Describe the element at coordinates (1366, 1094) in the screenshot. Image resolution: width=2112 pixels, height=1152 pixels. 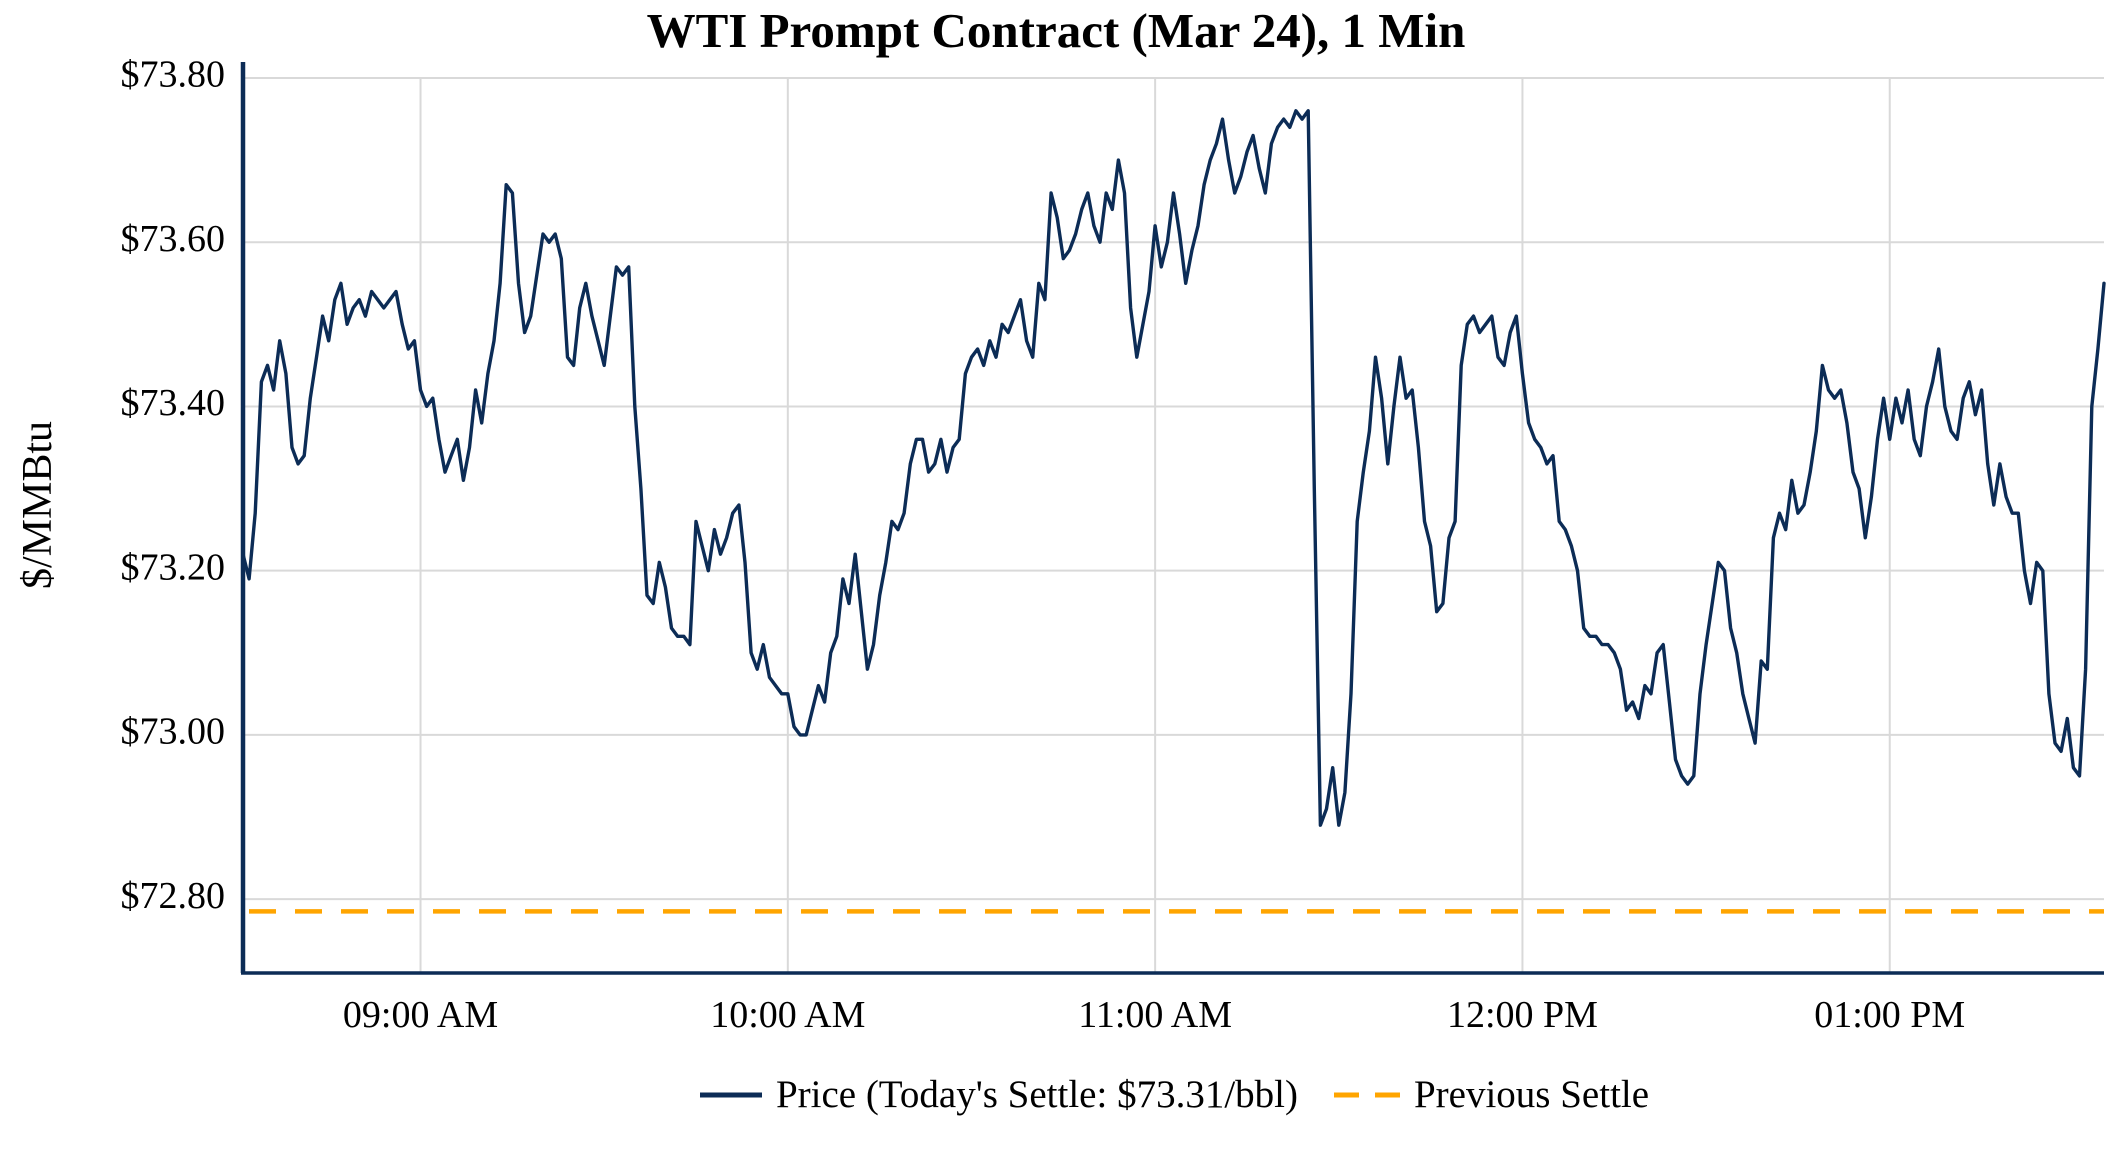
I see `previous-settle-swatch-icon` at that location.